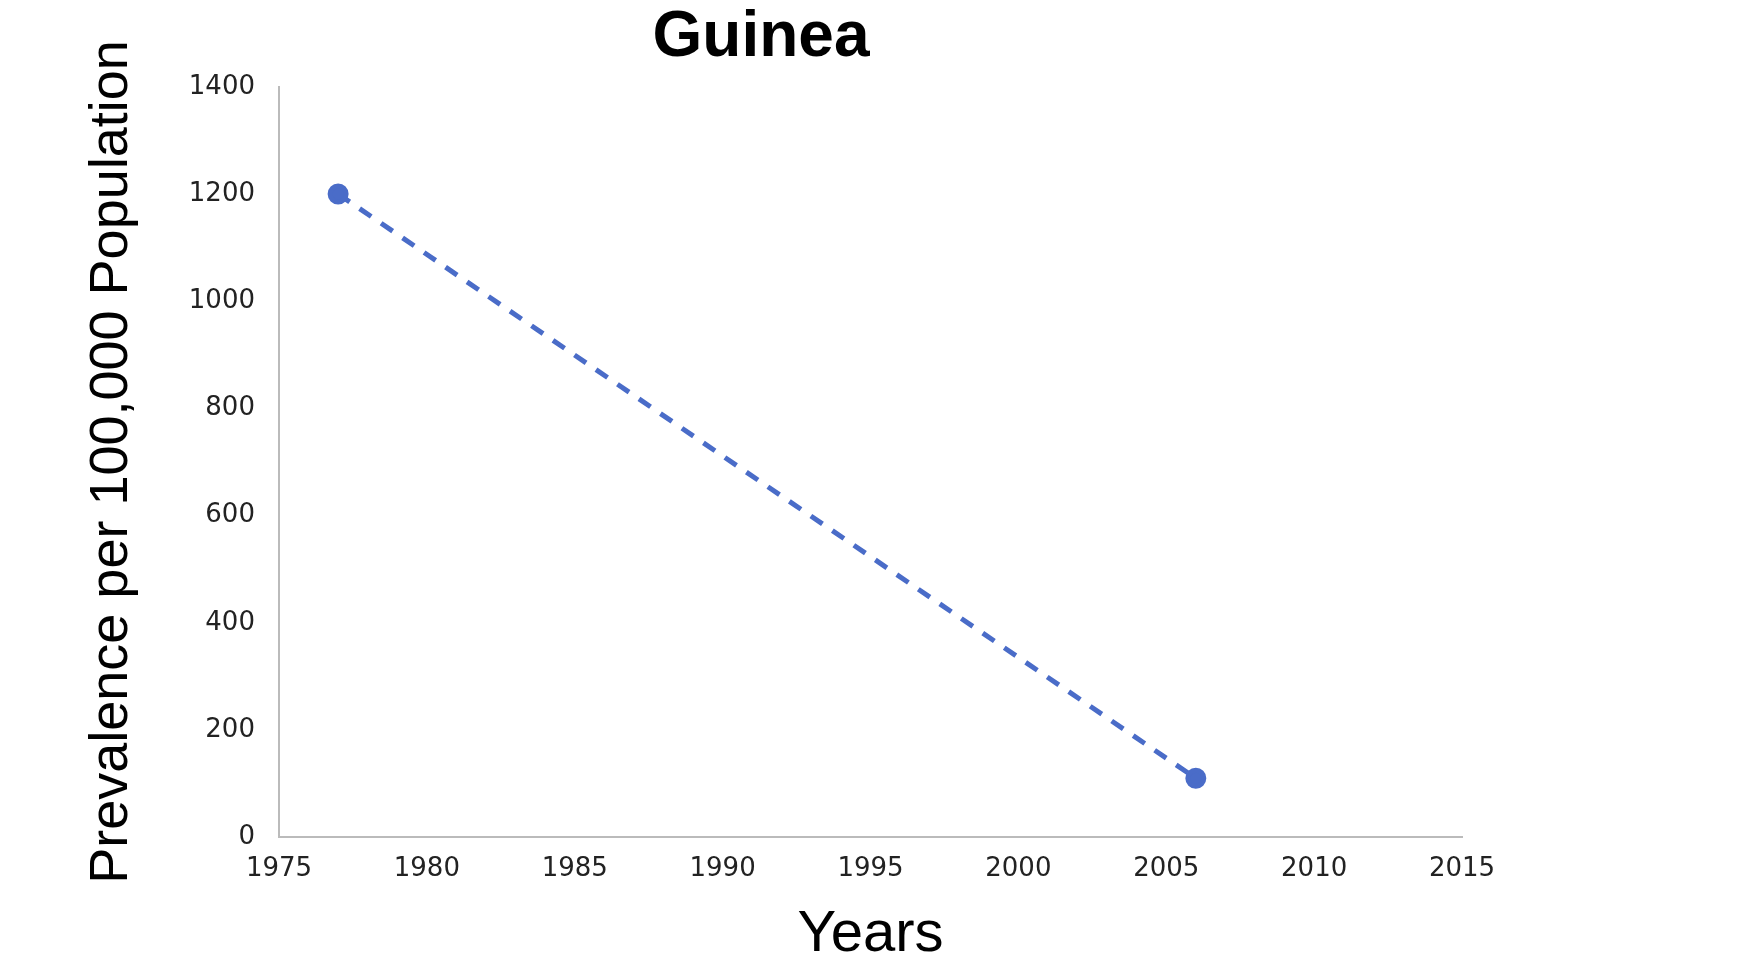 The width and height of the screenshot is (1742, 975). Describe the element at coordinates (279, 866) in the screenshot. I see `x-tick-label: 1975` at that location.